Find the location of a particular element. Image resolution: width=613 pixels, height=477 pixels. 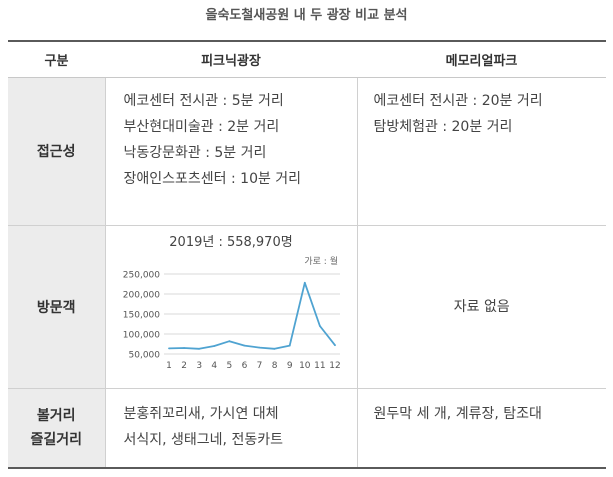

table-header-row: 구분 피크닉광장 메모리얼파크 is located at coordinates (307, 59).